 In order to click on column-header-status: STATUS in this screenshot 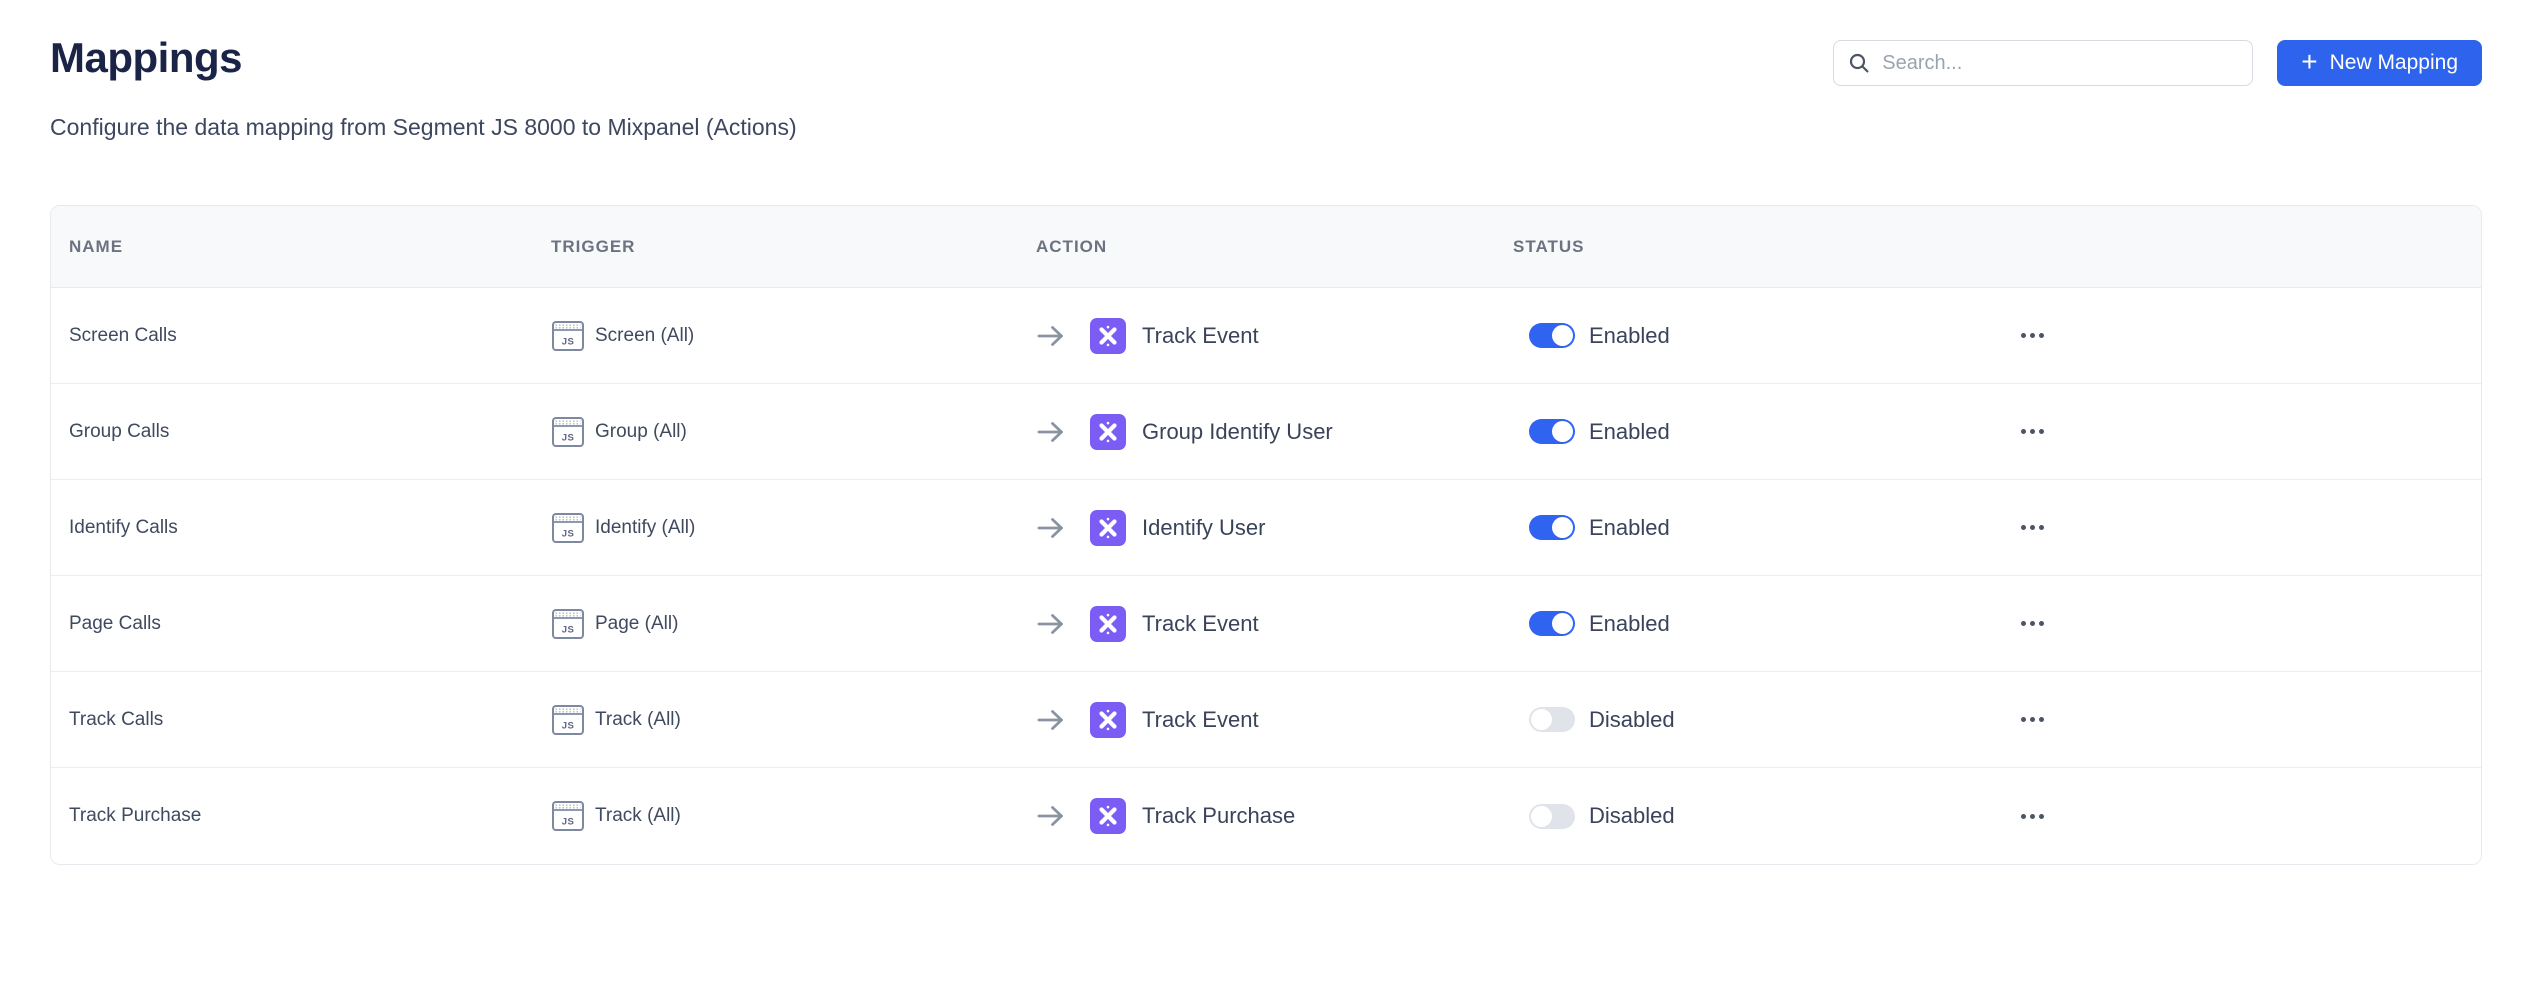, I will do `click(1549, 246)`.